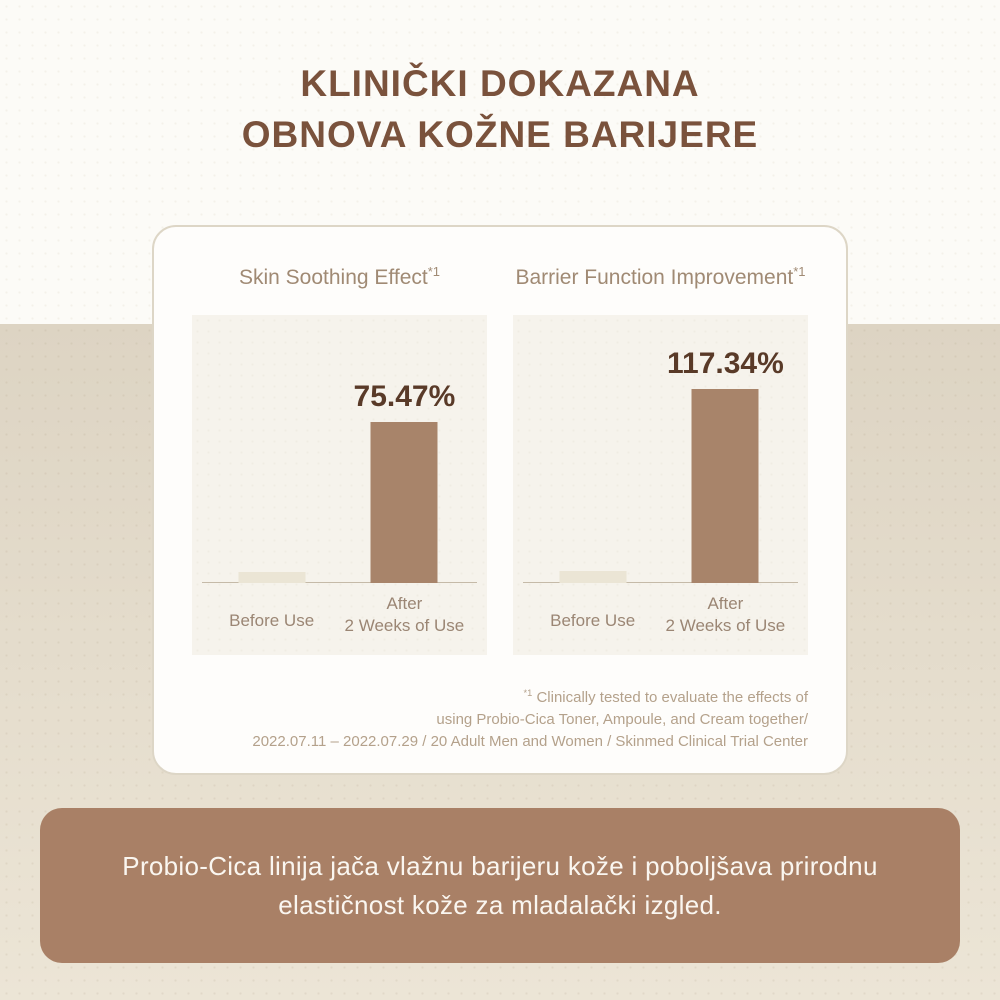 The width and height of the screenshot is (1000, 1000). I want to click on value-label-after: 117.34%, so click(725, 363).